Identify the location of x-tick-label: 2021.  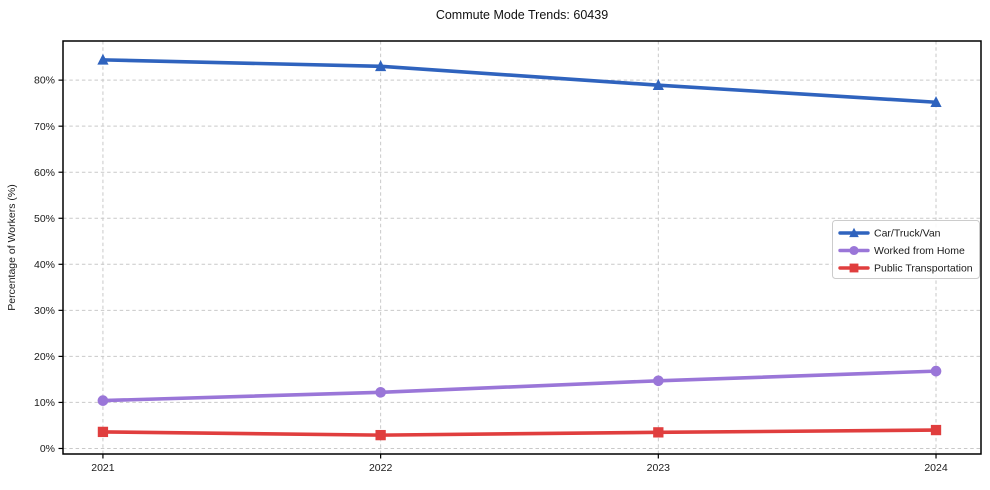
(103, 468).